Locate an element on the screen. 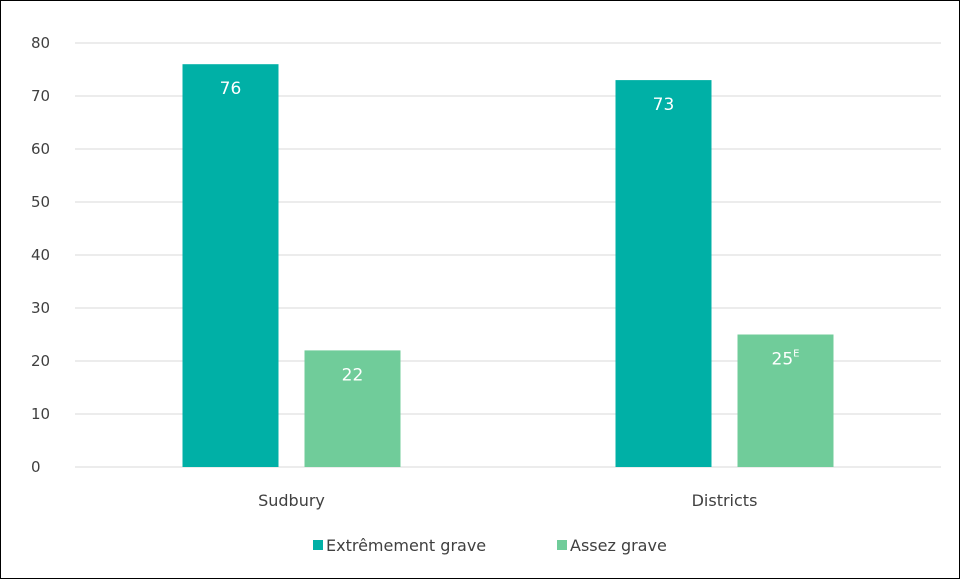 Image resolution: width=960 pixels, height=579 pixels. legend: Extrêmement grave Assez grave is located at coordinates (490, 545).